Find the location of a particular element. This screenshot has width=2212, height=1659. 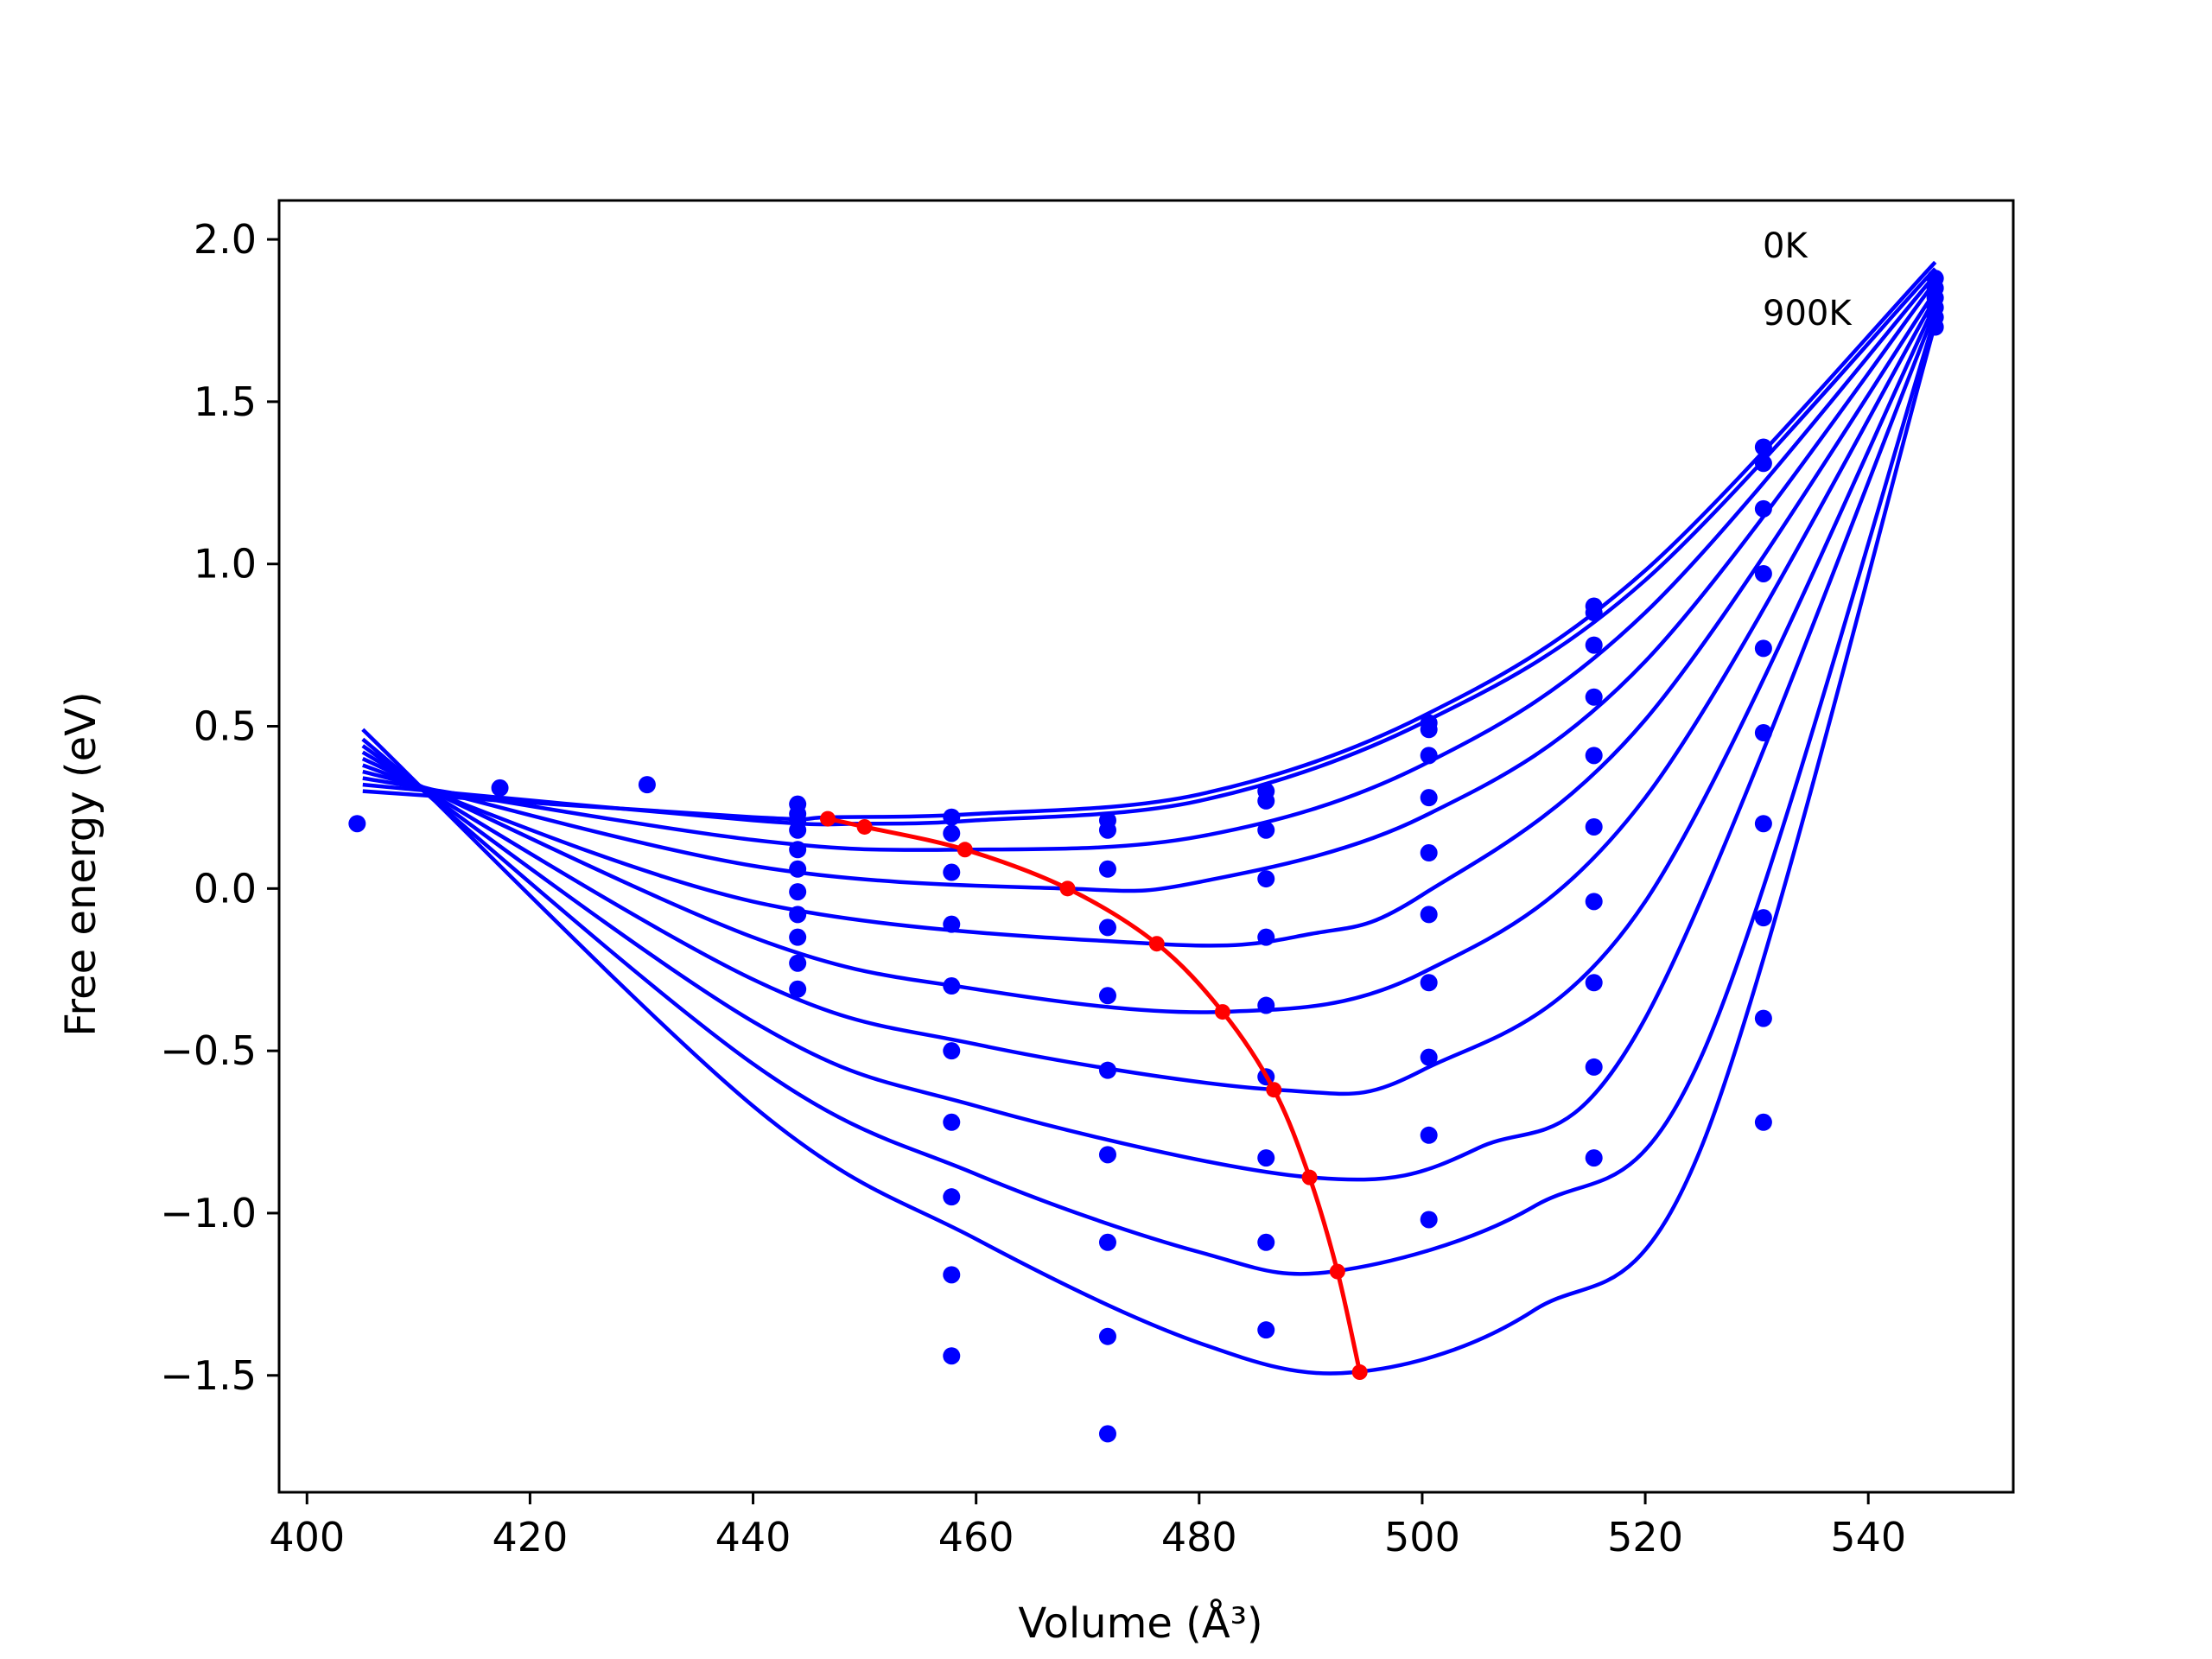

x-tick-label-3: 460 is located at coordinates (976, 1537).